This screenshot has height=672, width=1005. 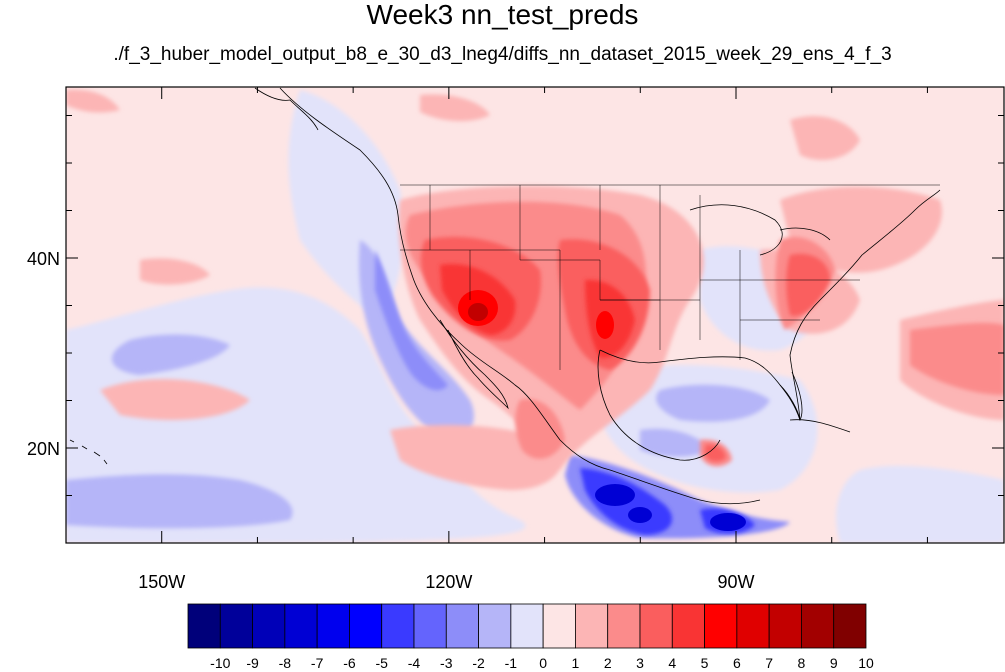 What do you see at coordinates (286, 109) in the screenshot?
I see `alaska-coast` at bounding box center [286, 109].